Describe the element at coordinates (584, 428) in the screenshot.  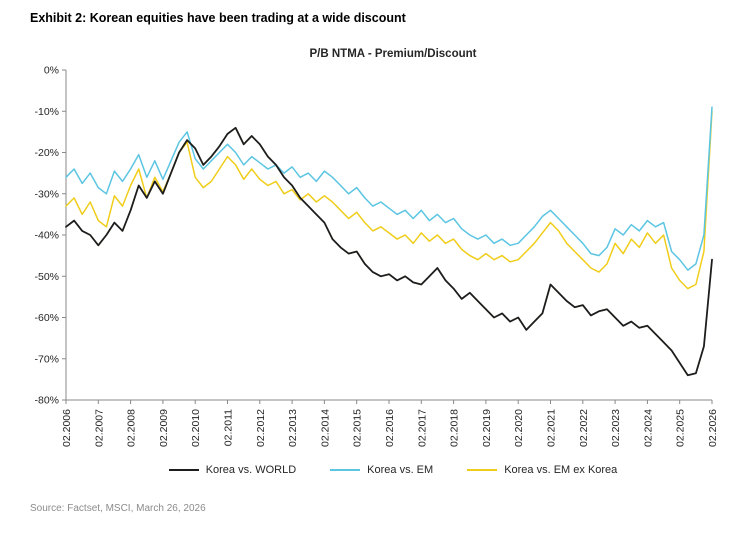
I see `x-tick-label: 02.2022` at that location.